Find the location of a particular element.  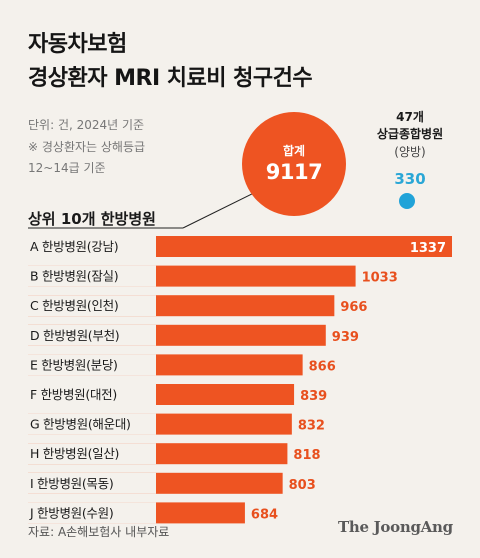

bar-value-label: 1337 is located at coordinates (428, 248).